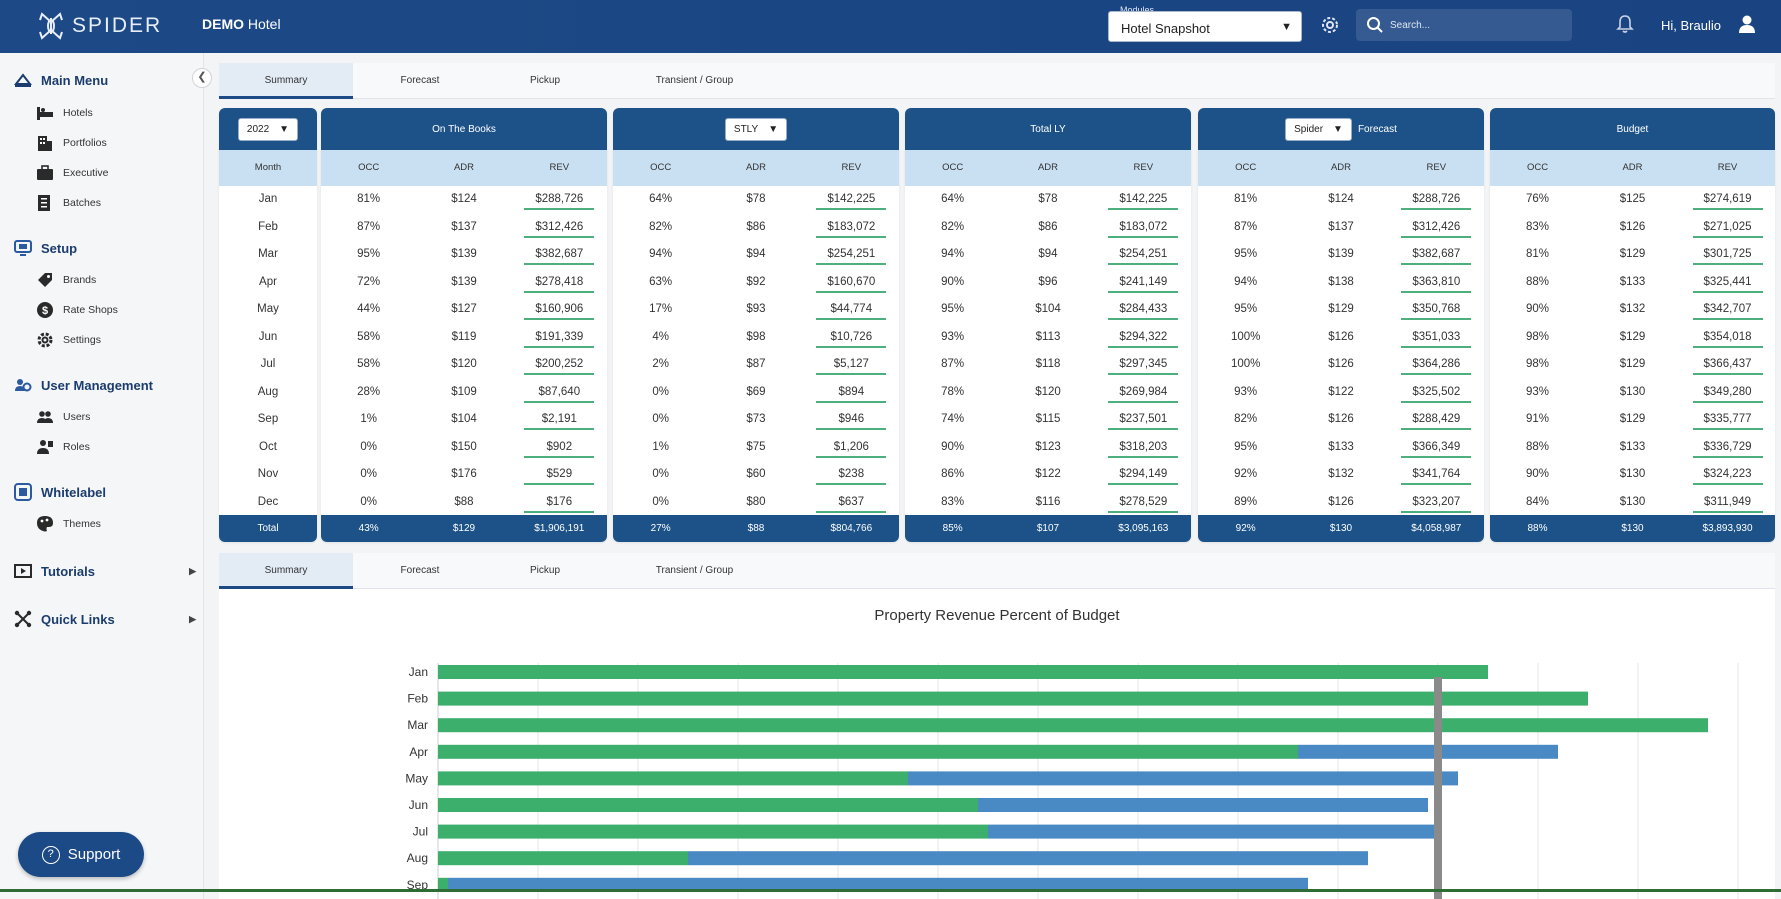 The height and width of the screenshot is (899, 1781). I want to click on adr-cell: $132, so click(1632, 309).